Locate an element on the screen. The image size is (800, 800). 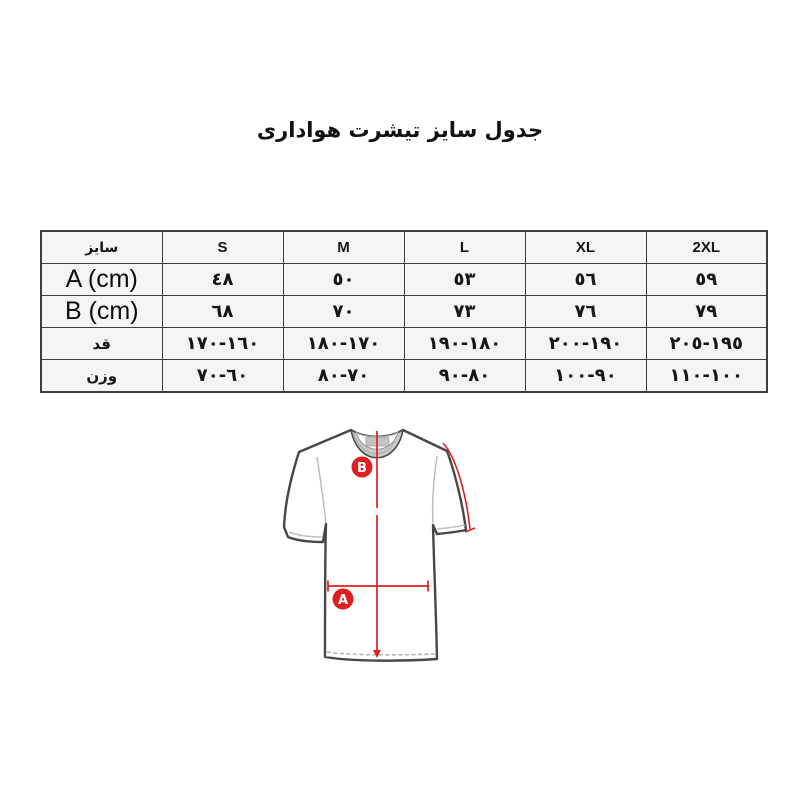
marker-b-badge: B is located at coordinates (362, 467).